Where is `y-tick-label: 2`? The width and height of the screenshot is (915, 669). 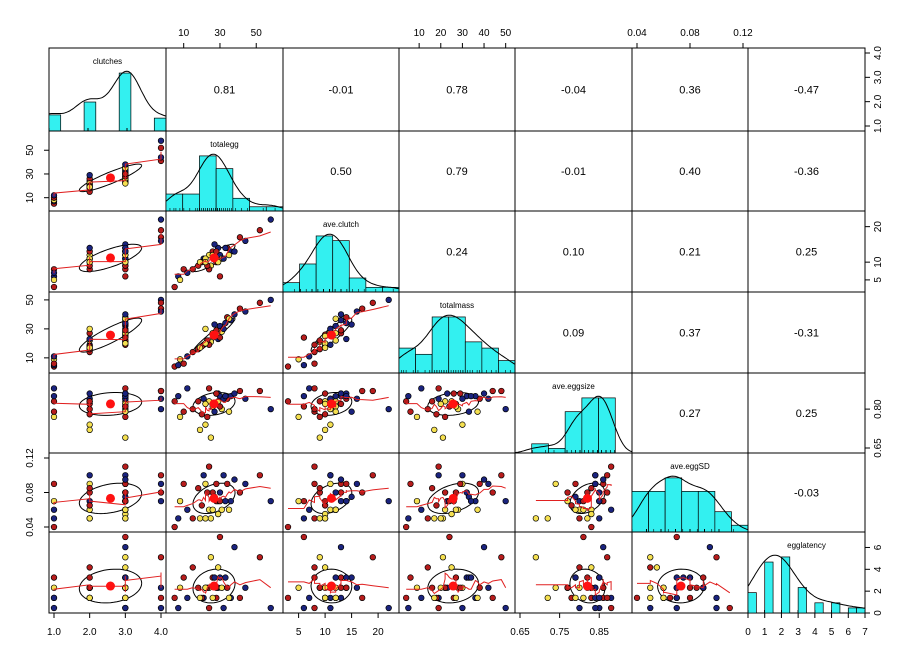 y-tick-label: 2 is located at coordinates (878, 591).